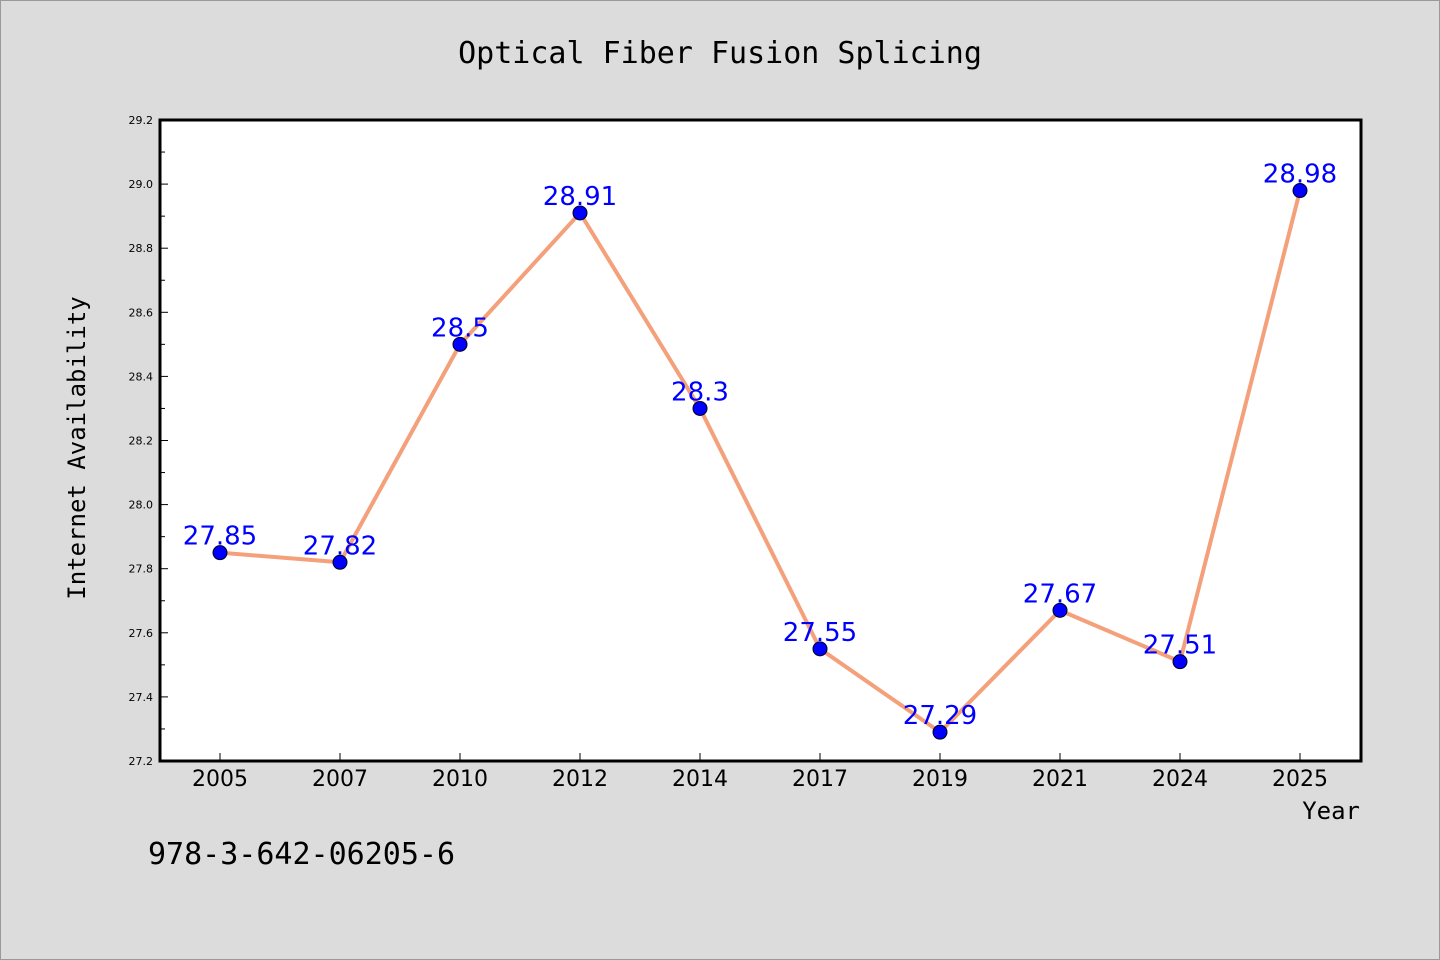 The image size is (1440, 960). What do you see at coordinates (700, 392) in the screenshot?
I see `data-label: 28.3` at bounding box center [700, 392].